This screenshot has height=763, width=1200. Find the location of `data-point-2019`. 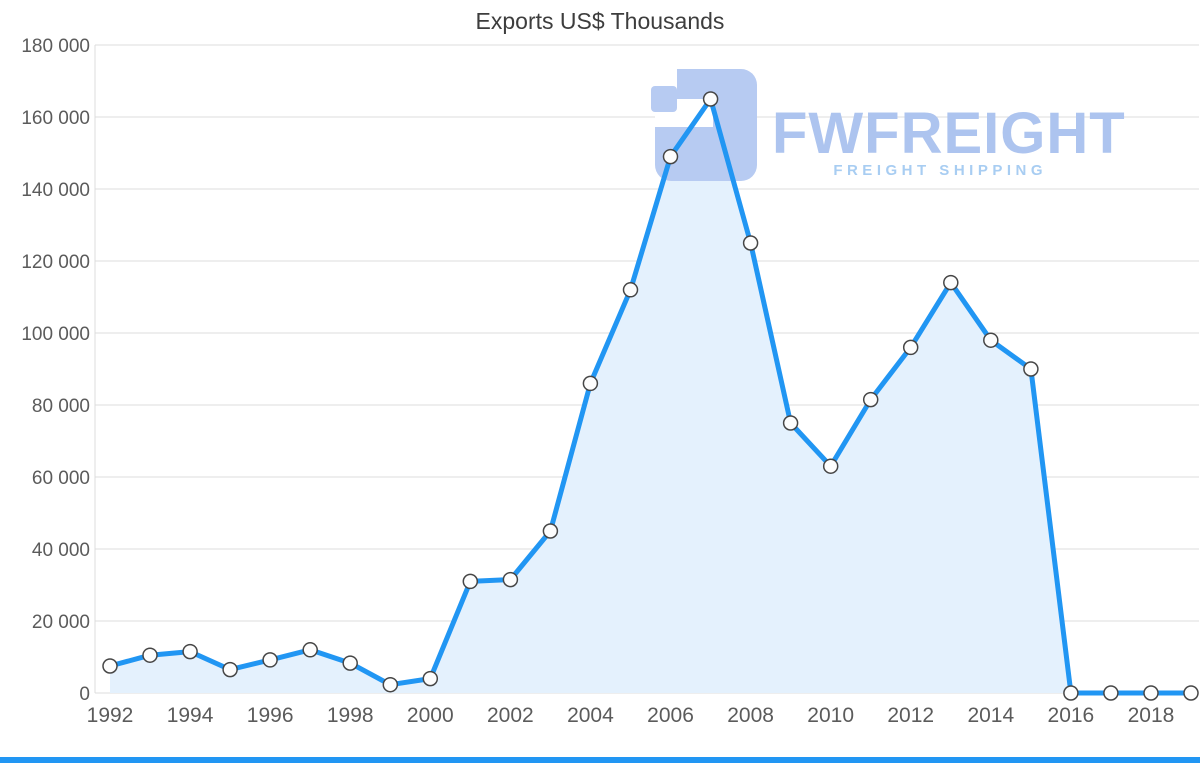

data-point-2019 is located at coordinates (1191, 693).